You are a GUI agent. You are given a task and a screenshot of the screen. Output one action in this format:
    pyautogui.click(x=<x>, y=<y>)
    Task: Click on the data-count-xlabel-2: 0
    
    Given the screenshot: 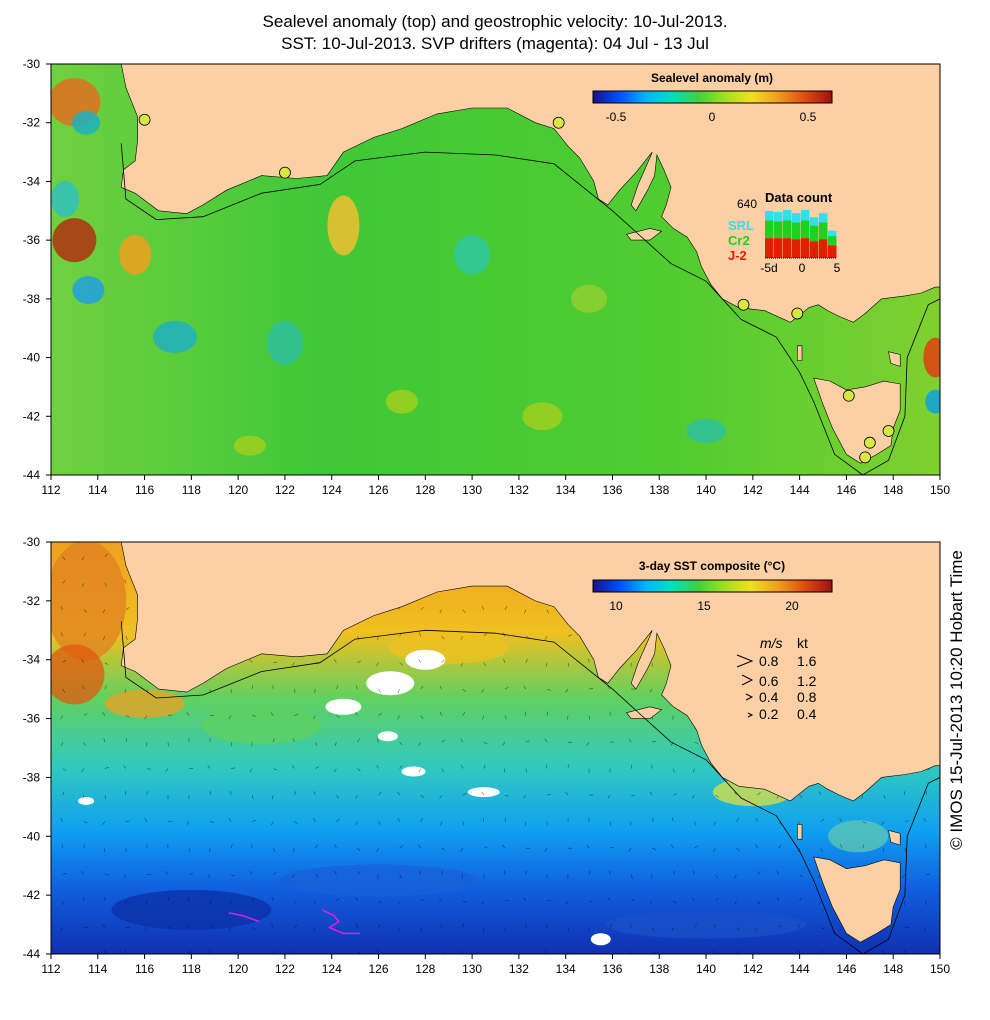 What is the action you would take?
    pyautogui.click(x=802, y=268)
    